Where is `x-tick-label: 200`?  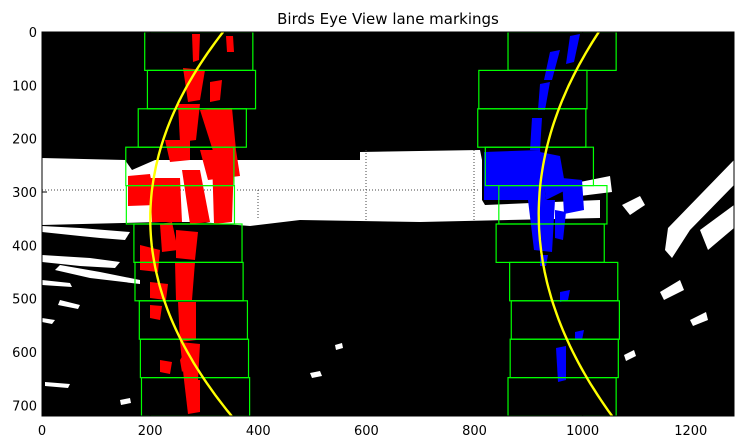 x-tick-label: 200 is located at coordinates (150, 431).